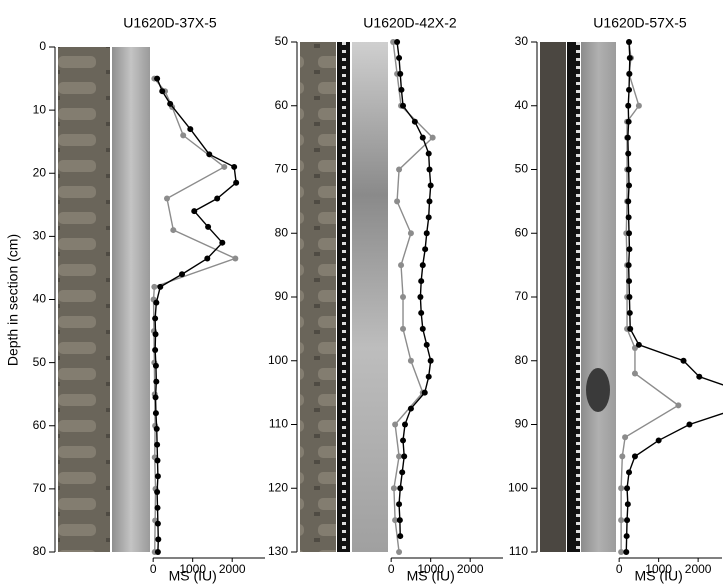 This screenshot has height=584, width=723. Describe the element at coordinates (40, 172) in the screenshot. I see `y-tick-label: 20` at that location.